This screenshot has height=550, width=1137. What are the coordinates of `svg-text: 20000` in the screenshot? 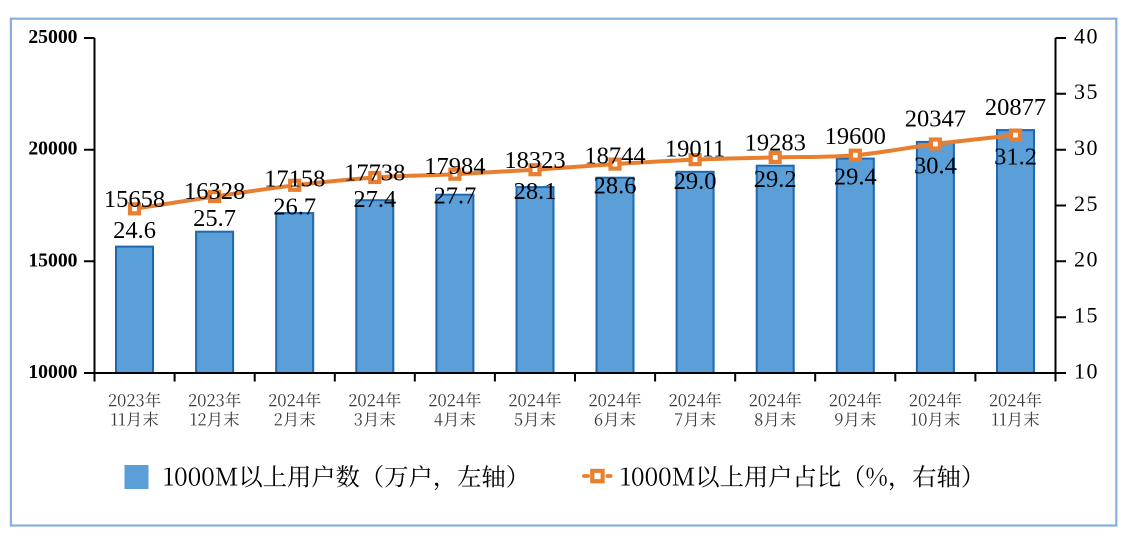 It's located at (52, 148).